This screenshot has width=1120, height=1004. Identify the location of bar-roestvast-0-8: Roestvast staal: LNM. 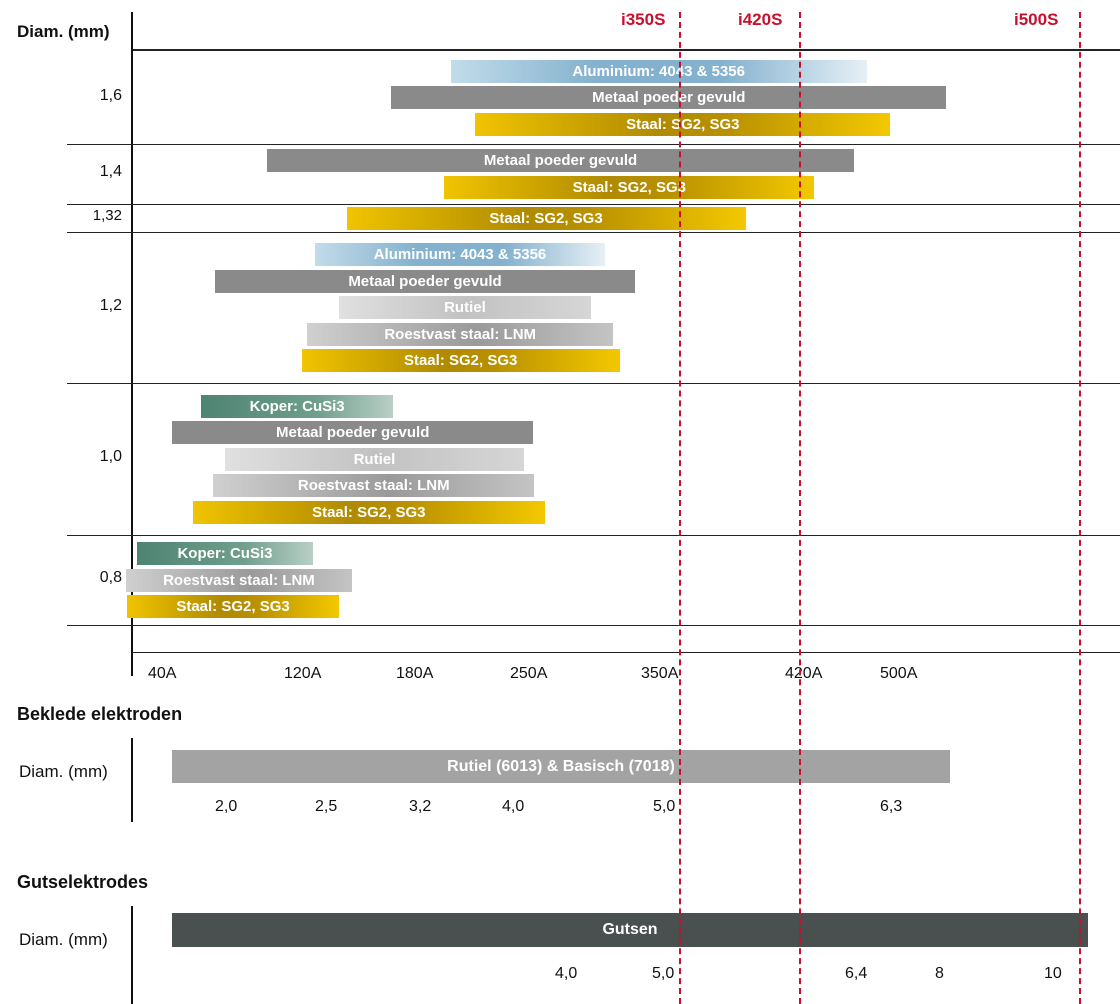
(239, 580).